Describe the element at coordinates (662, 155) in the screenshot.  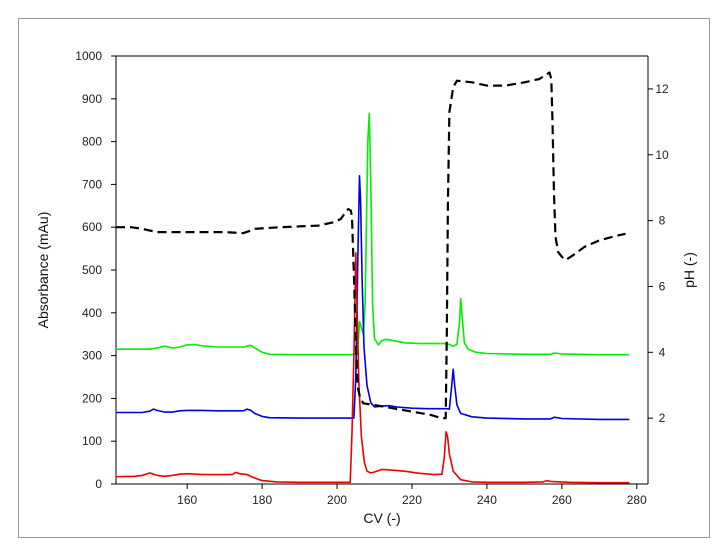
I see `y-right-tick-label: 10` at that location.